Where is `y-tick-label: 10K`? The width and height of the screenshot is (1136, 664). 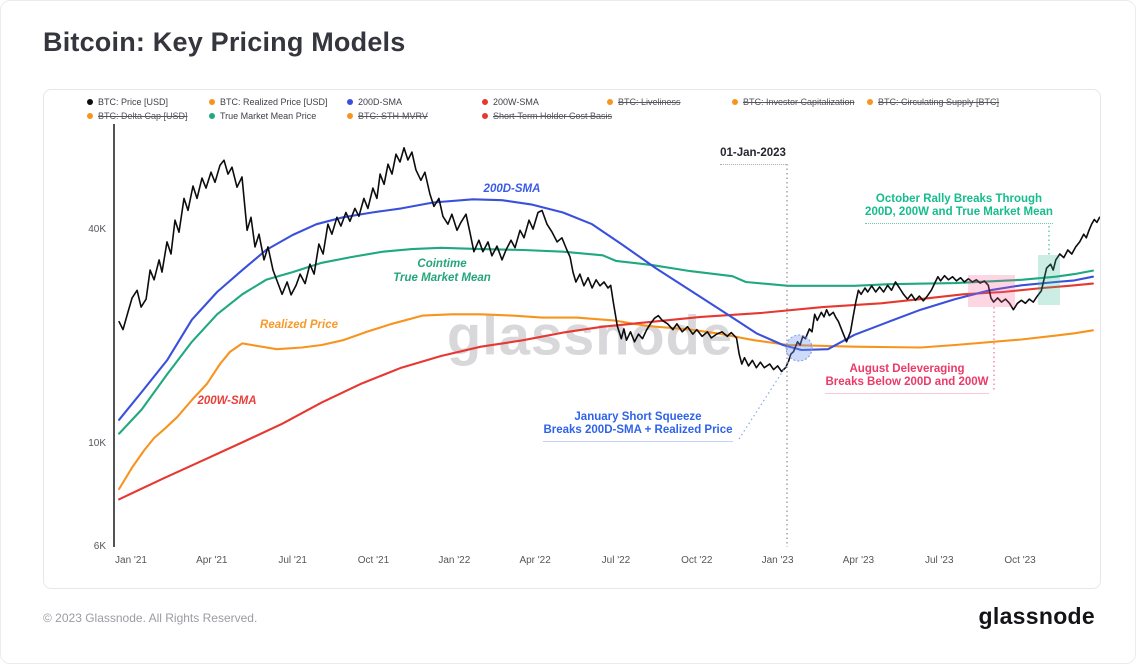
y-tick-label: 10K is located at coordinates (97, 443).